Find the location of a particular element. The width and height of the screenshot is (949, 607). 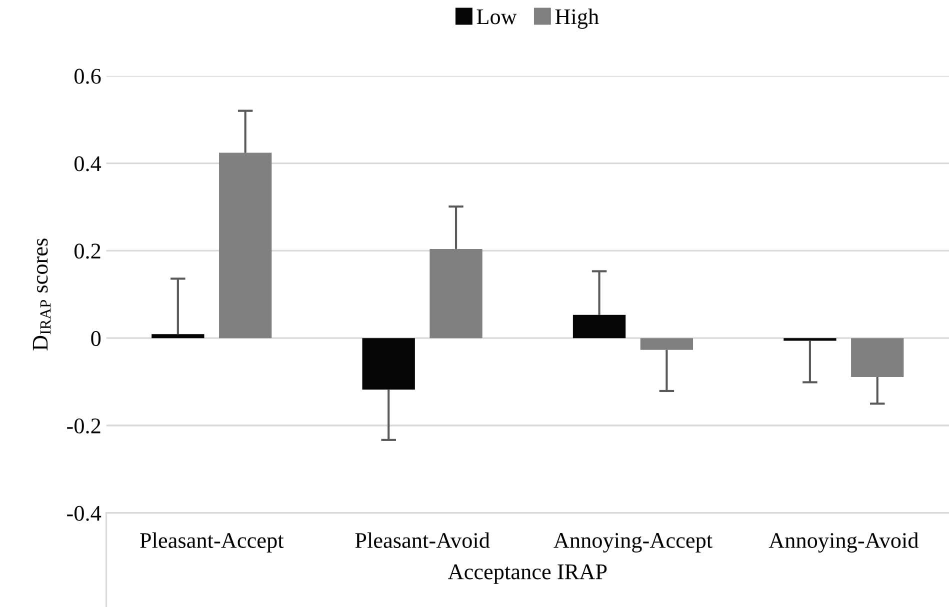

y-tick-label: 0.4 is located at coordinates (88, 164).